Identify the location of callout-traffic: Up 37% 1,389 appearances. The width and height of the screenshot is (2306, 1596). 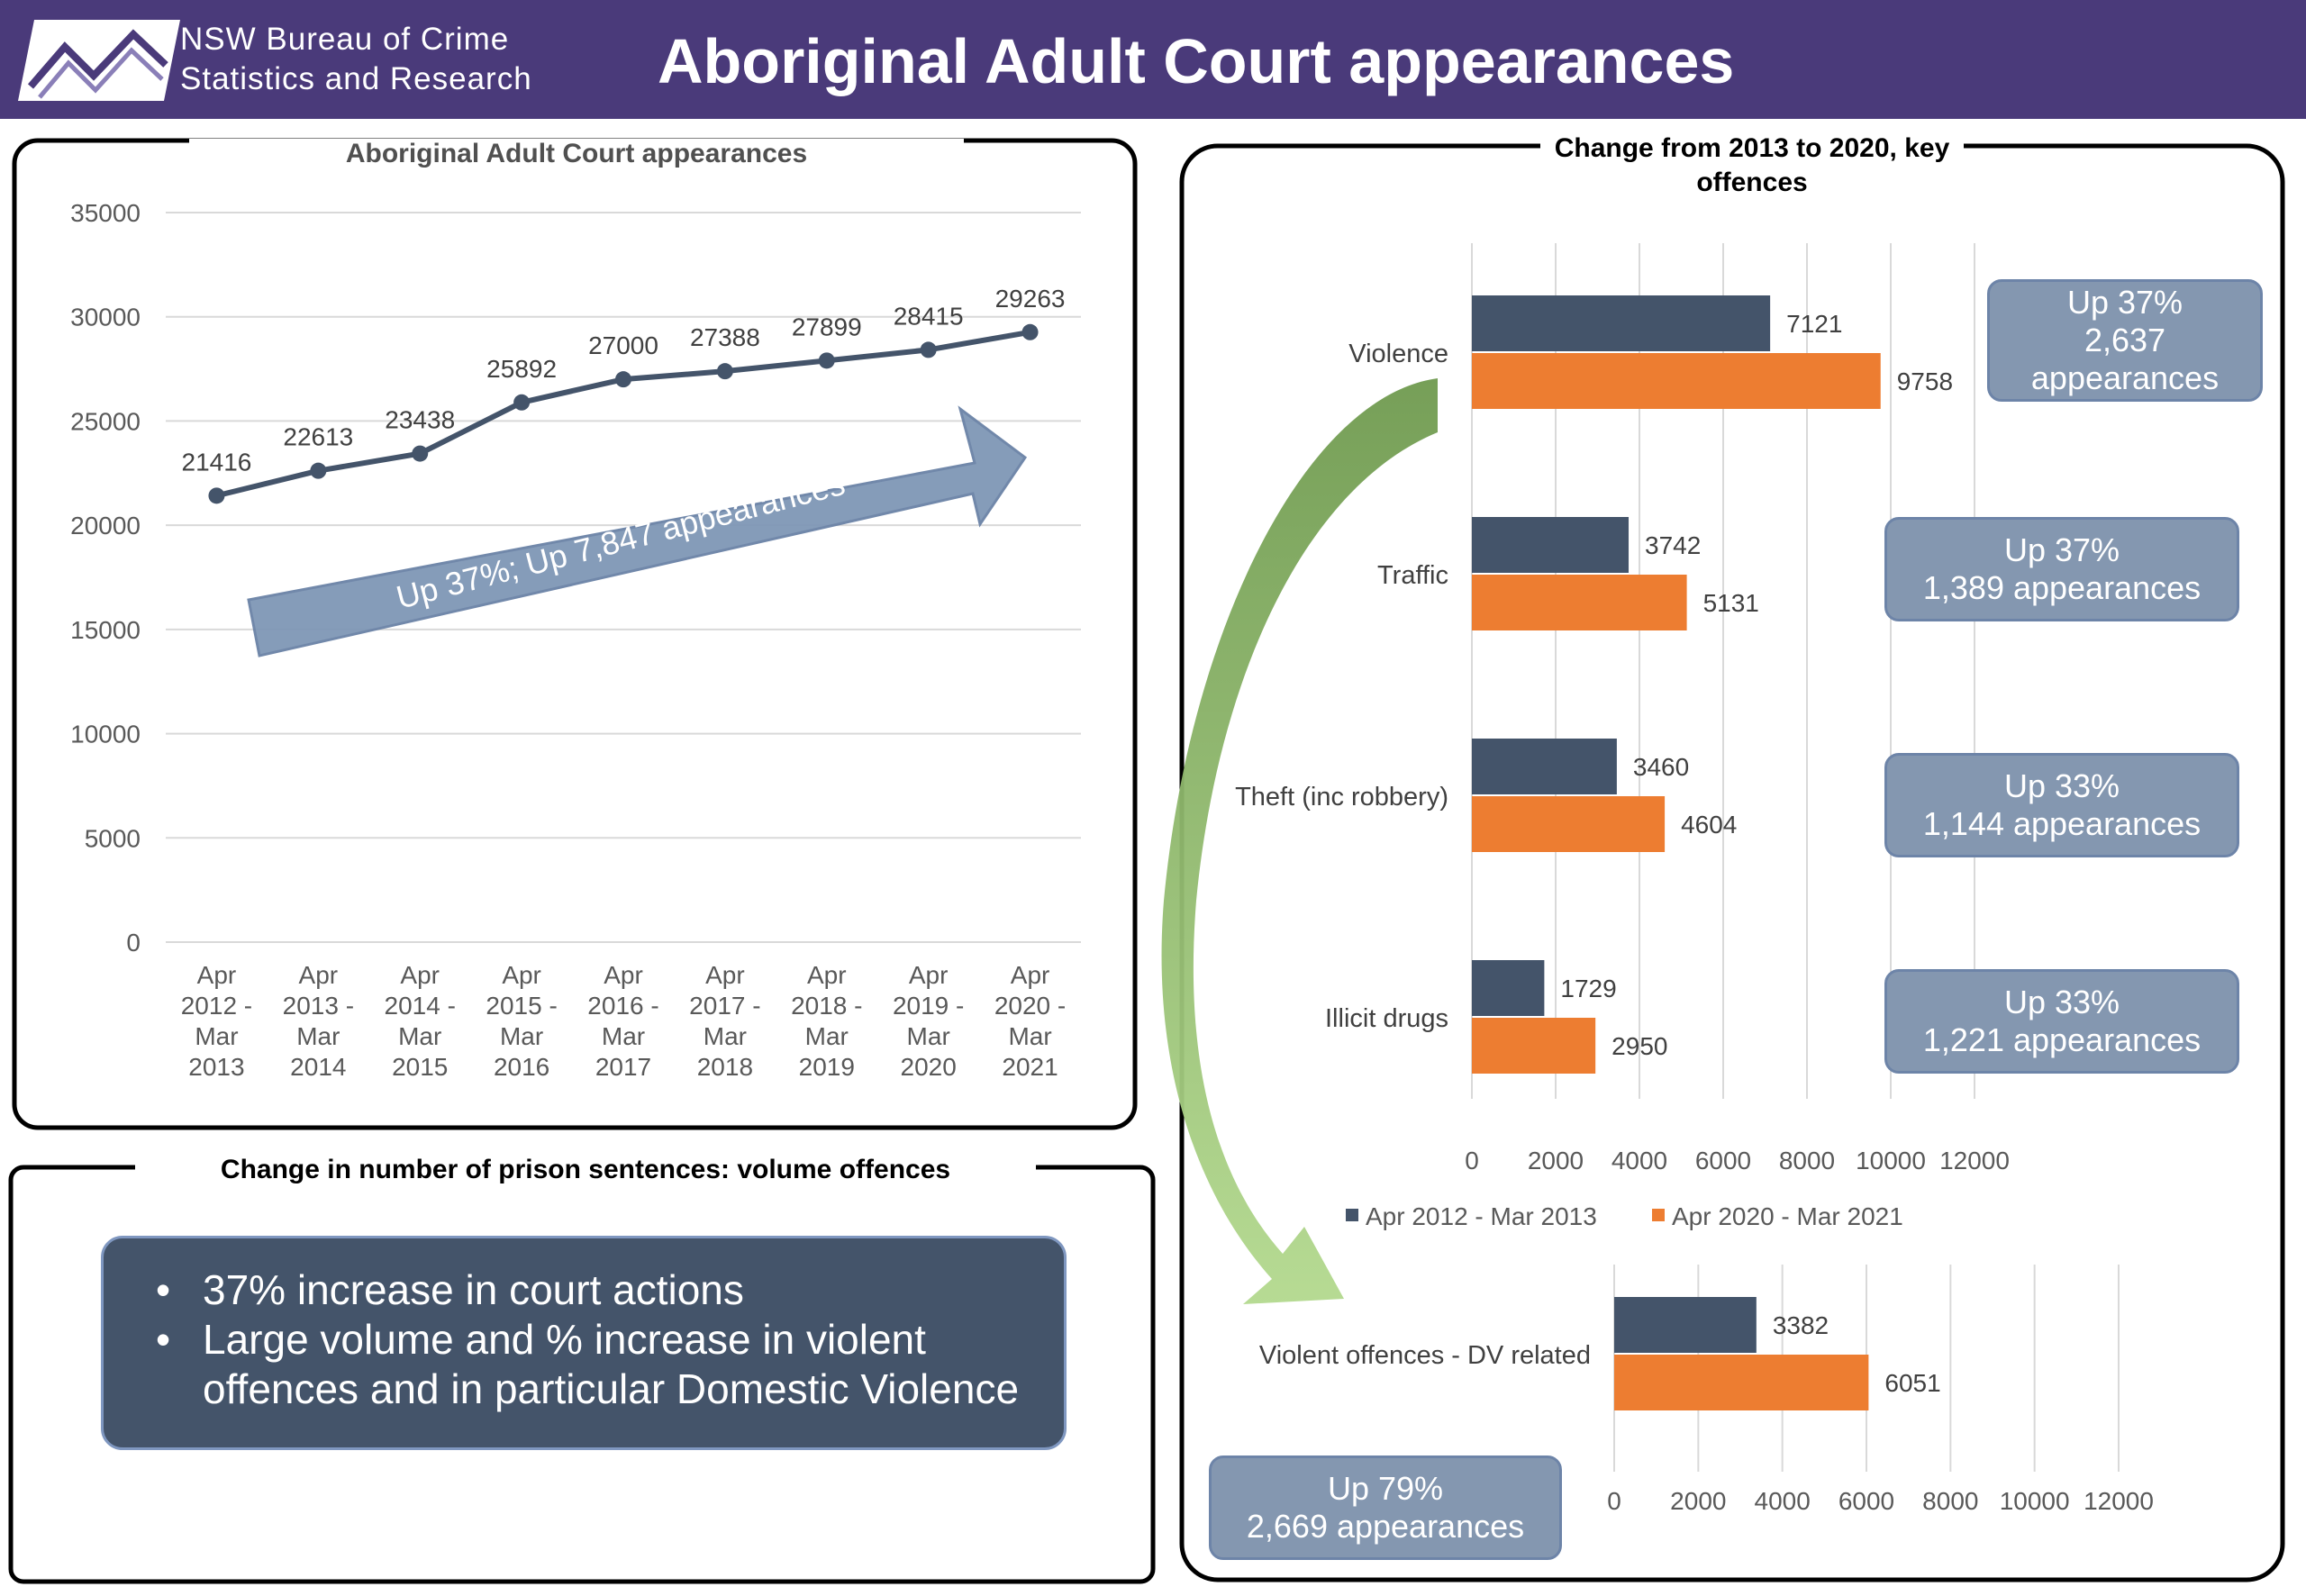
(2061, 569).